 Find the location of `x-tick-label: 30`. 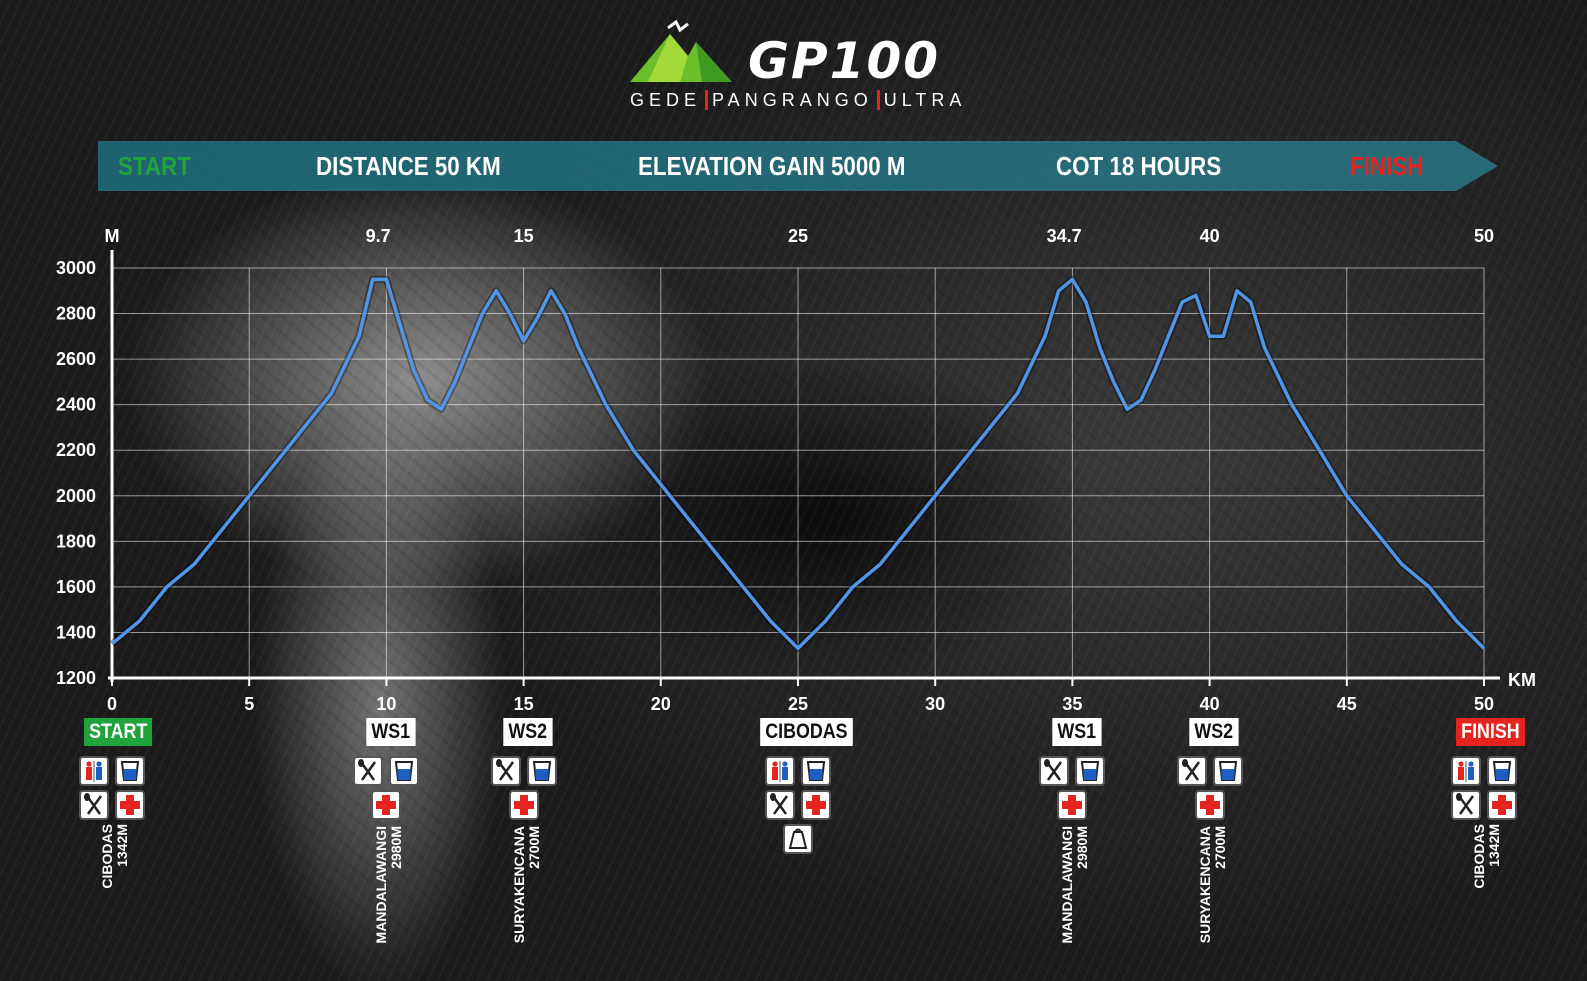

x-tick-label: 30 is located at coordinates (935, 704).